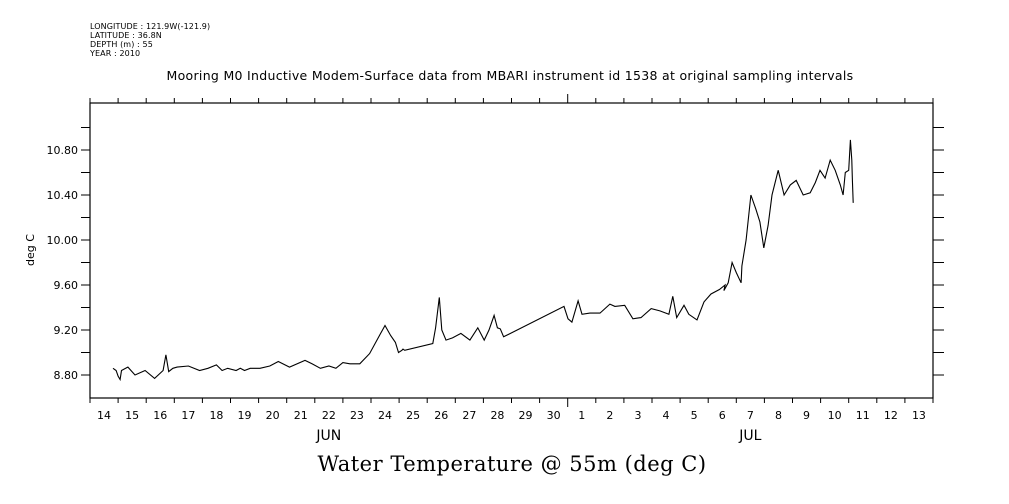  I want to click on y-tick-label: 9.20, so click(66, 330).